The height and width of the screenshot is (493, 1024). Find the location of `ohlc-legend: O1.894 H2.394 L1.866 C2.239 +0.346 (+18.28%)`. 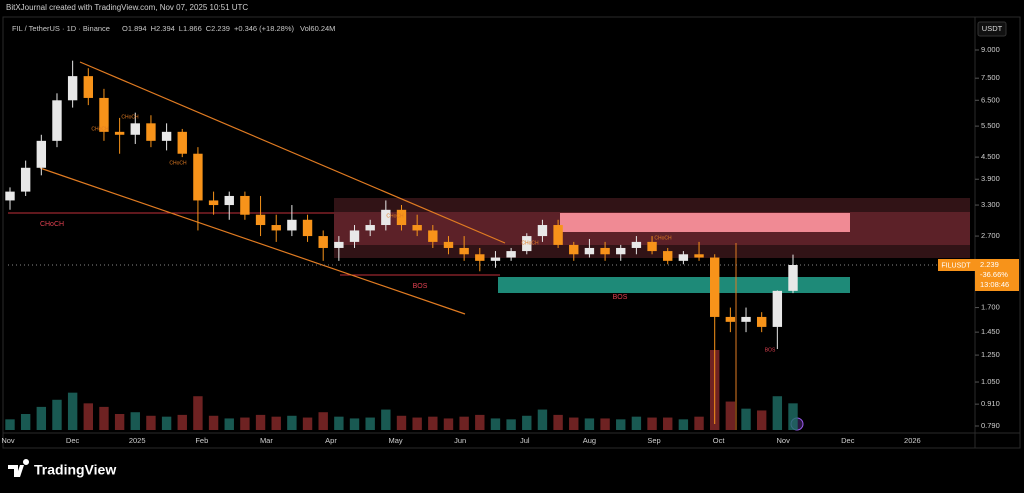

ohlc-legend: O1.894 H2.394 L1.866 C2.239 +0.346 (+18.28%) is located at coordinates (208, 28).